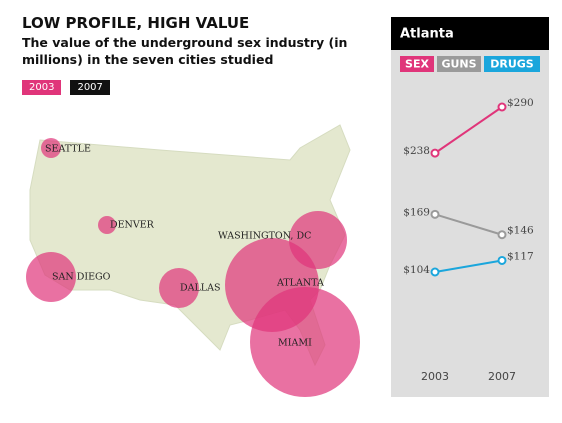 The width and height of the screenshot is (562, 423). Describe the element at coordinates (295, 343) in the screenshot. I see `city-label: MIAMI` at that location.